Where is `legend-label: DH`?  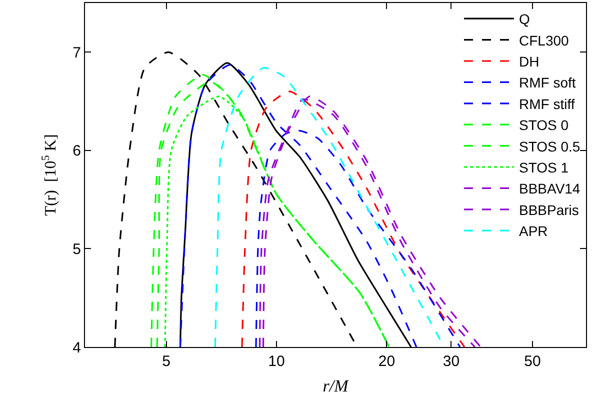
legend-label: DH is located at coordinates (529, 61).